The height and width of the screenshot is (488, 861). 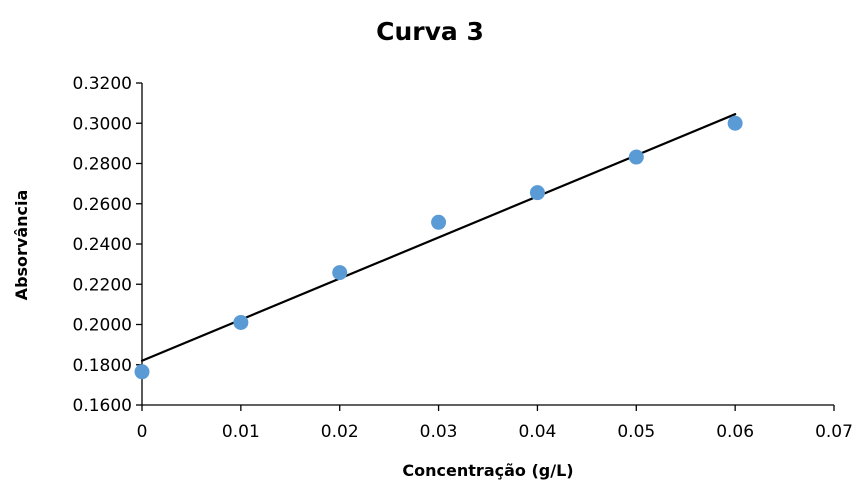 What do you see at coordinates (636, 432) in the screenshot?
I see `x-tick-label: 0.05` at bounding box center [636, 432].